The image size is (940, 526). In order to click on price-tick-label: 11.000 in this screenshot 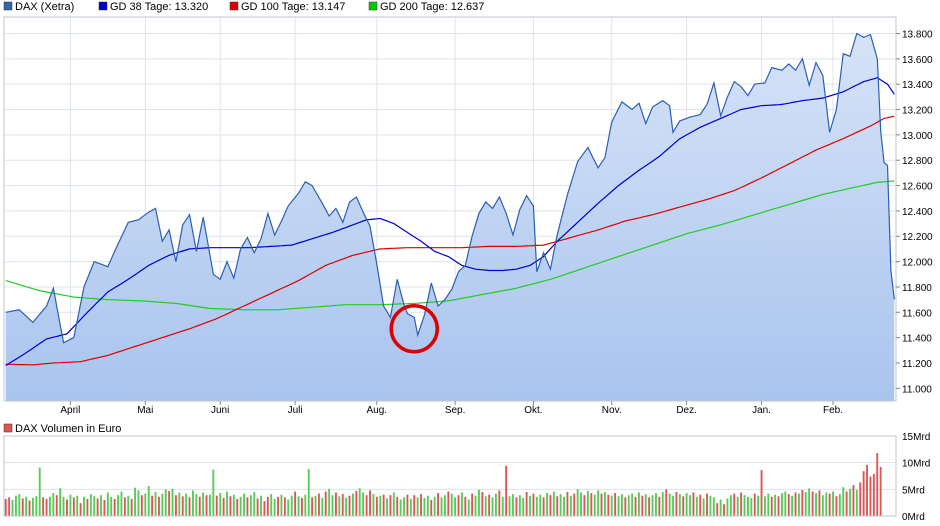, I will do `click(917, 389)`.